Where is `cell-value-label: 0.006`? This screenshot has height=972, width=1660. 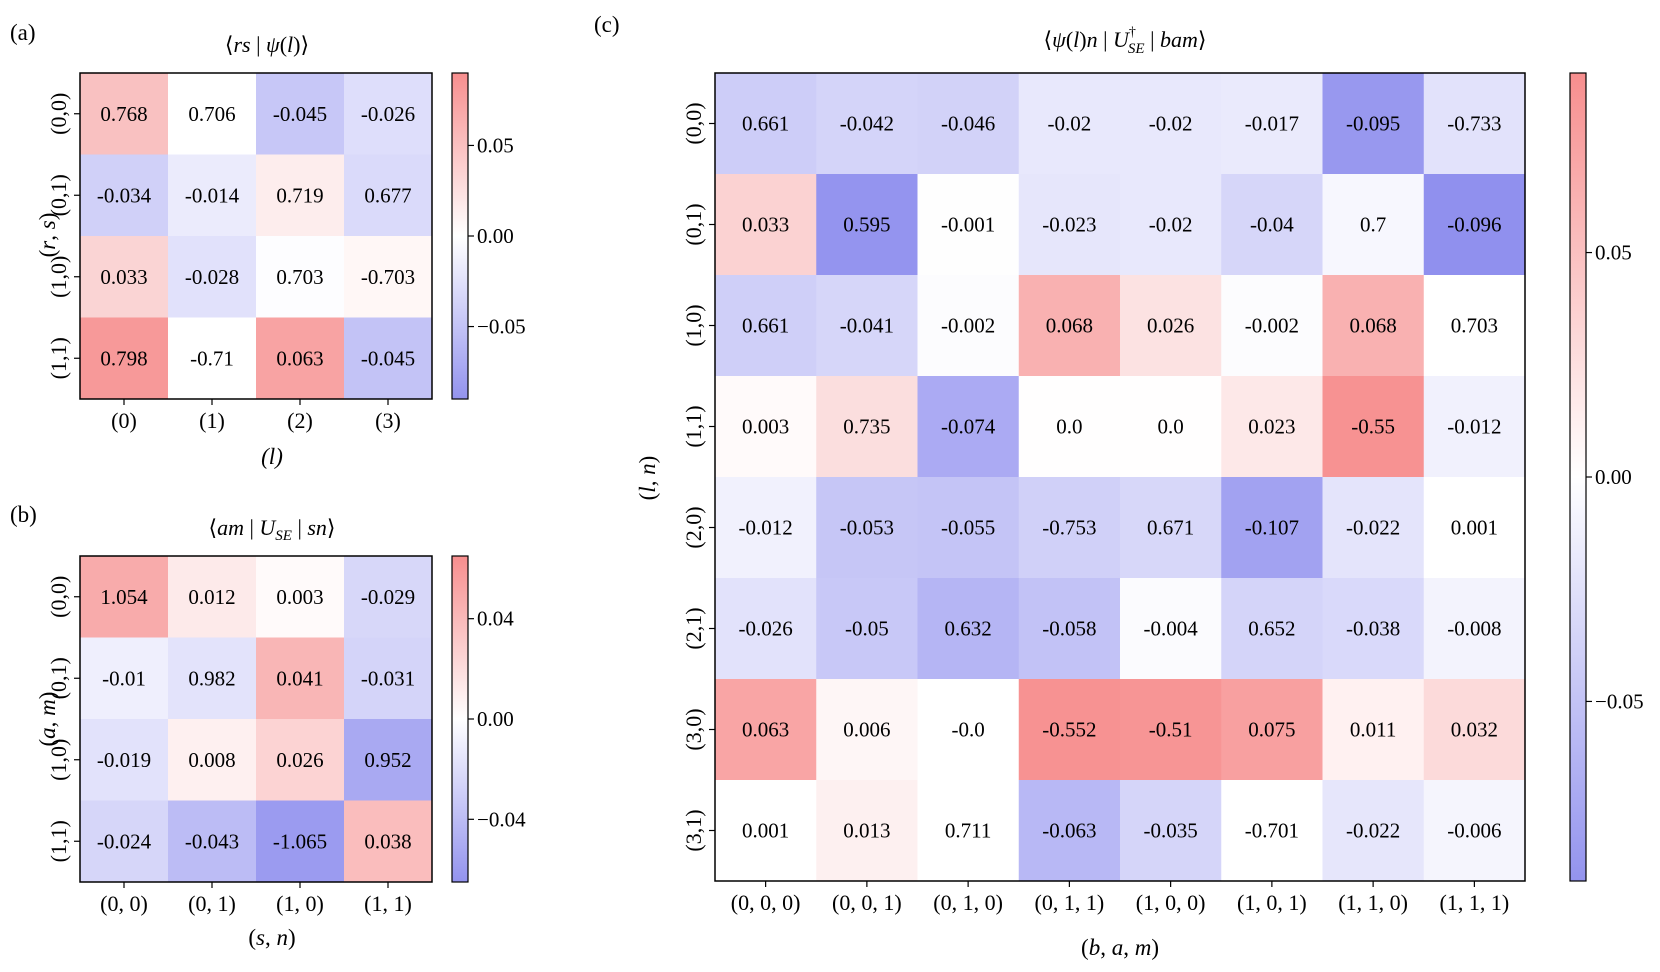 cell-value-label: 0.006 is located at coordinates (866, 730).